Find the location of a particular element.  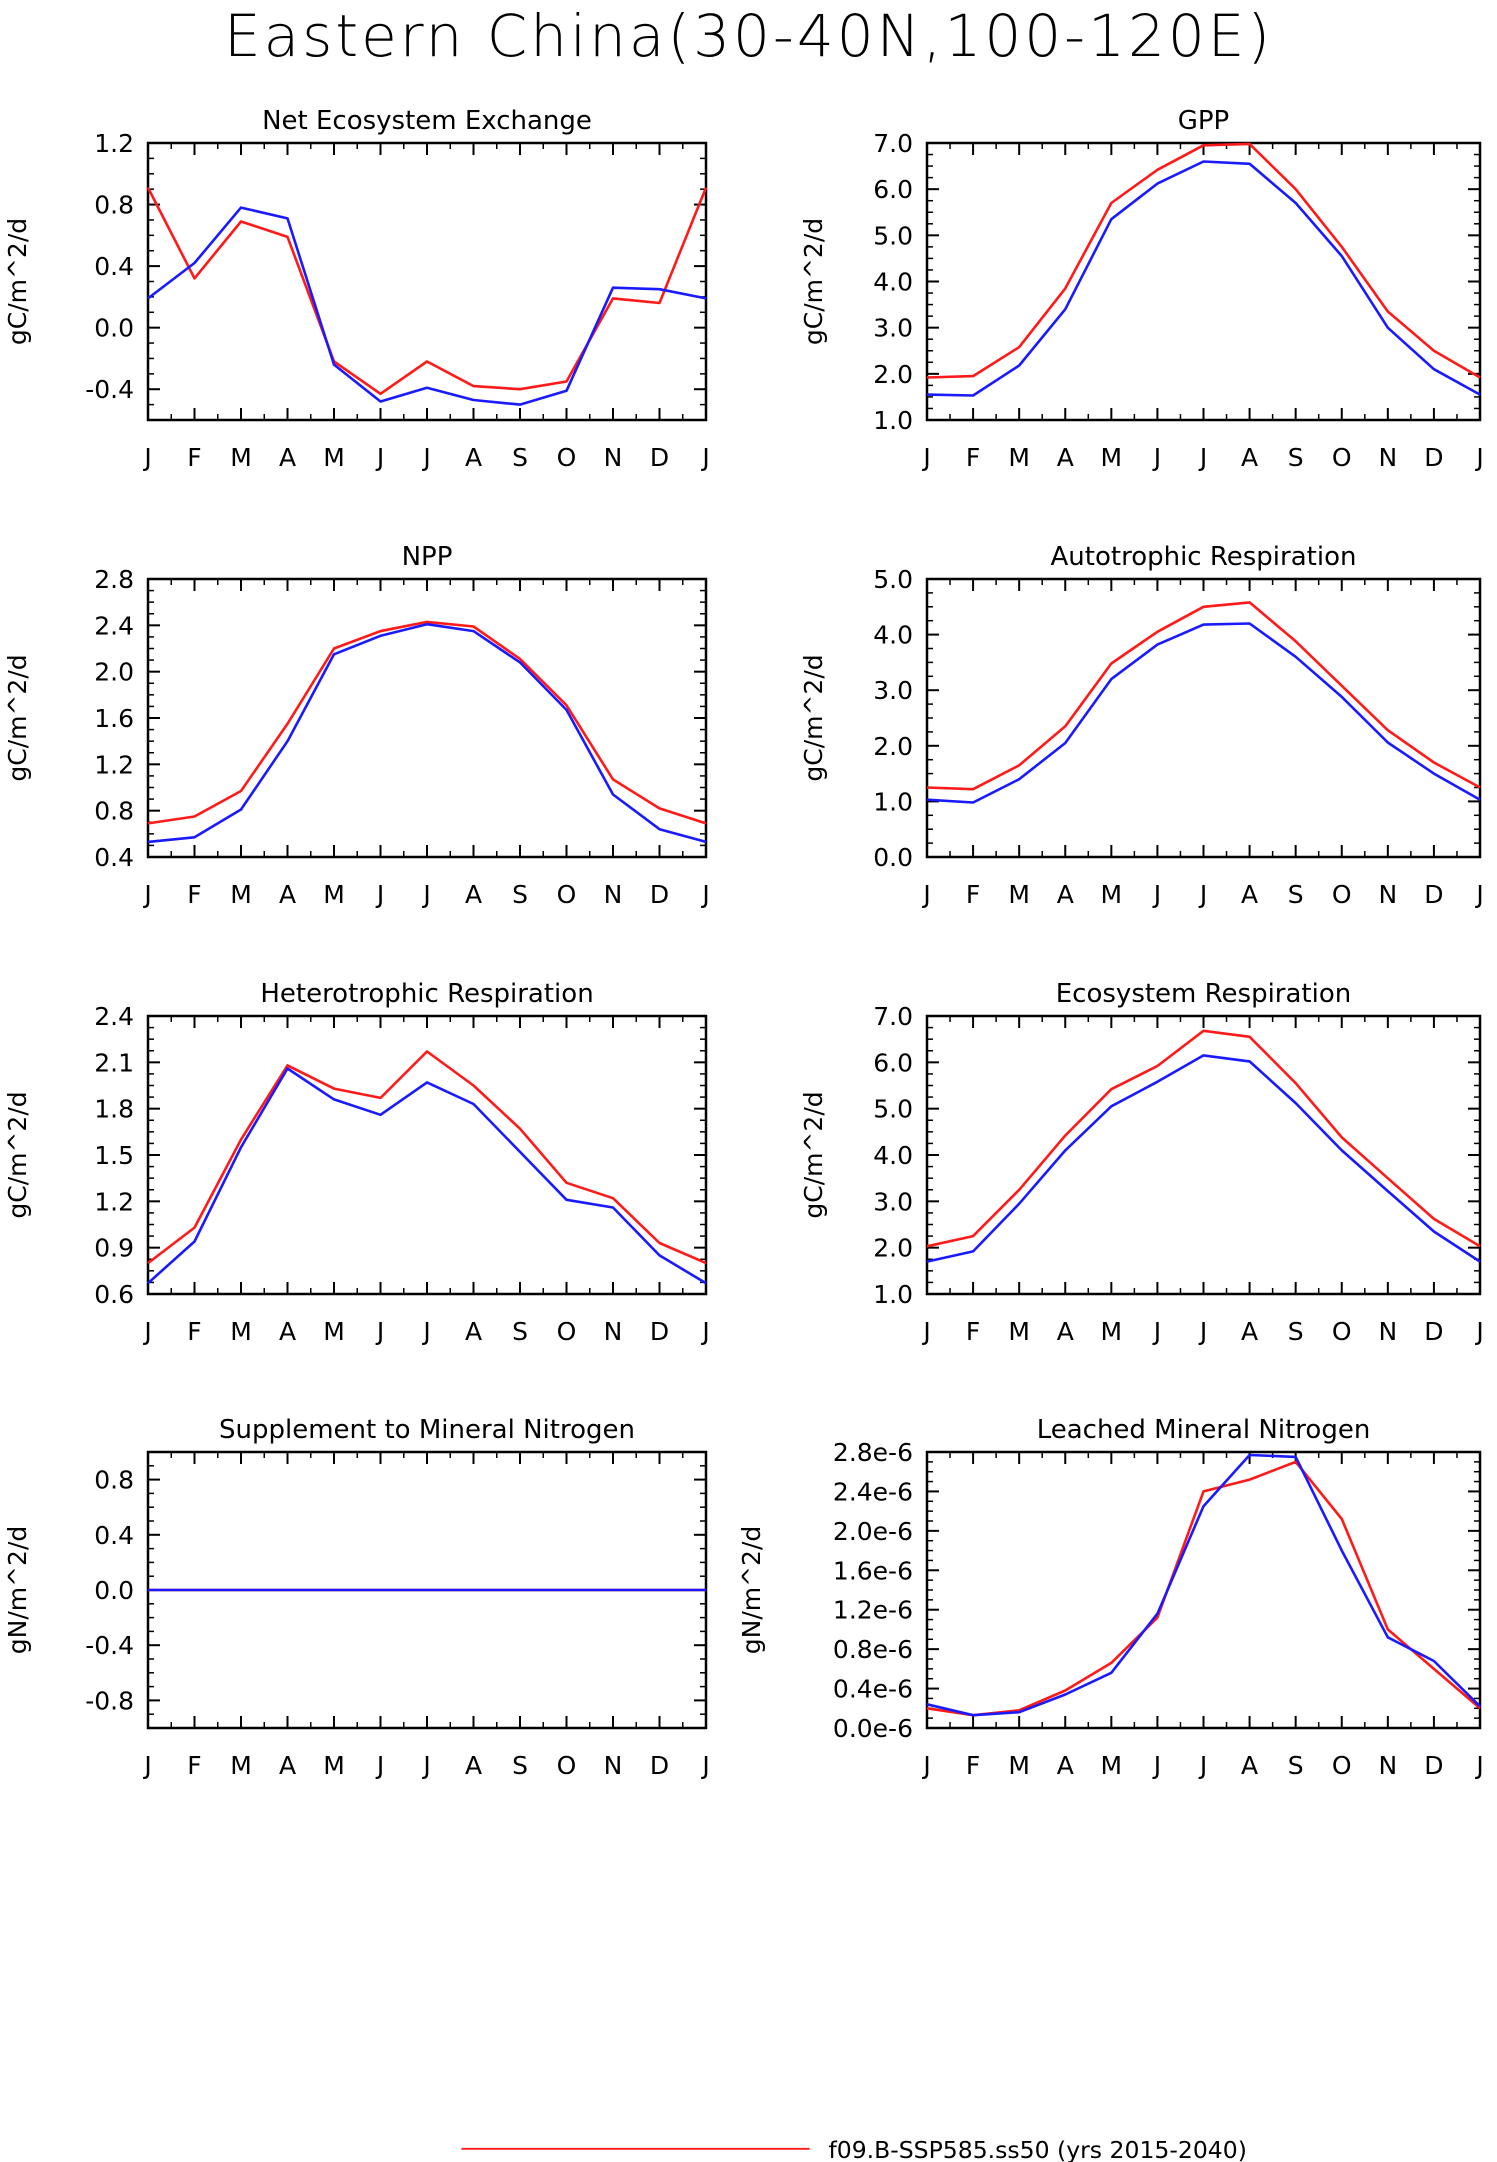

chart-title: Heterotrophic Respiration is located at coordinates (426, 994).